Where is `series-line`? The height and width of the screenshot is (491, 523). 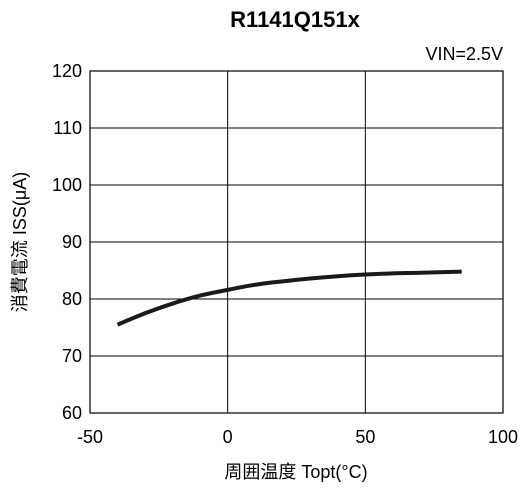
series-line is located at coordinates (289, 298).